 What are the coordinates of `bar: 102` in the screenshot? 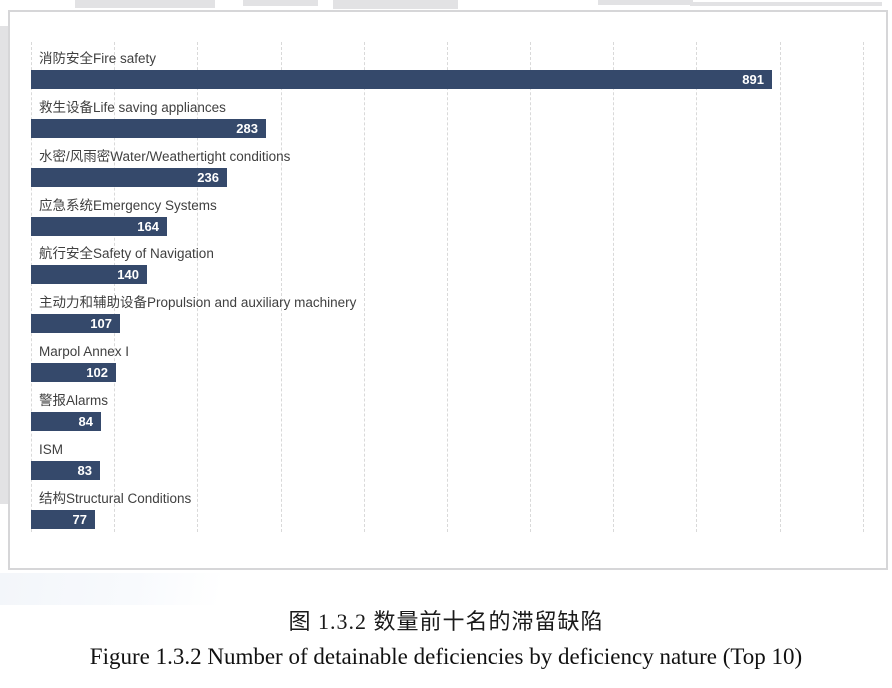 It's located at (73, 373).